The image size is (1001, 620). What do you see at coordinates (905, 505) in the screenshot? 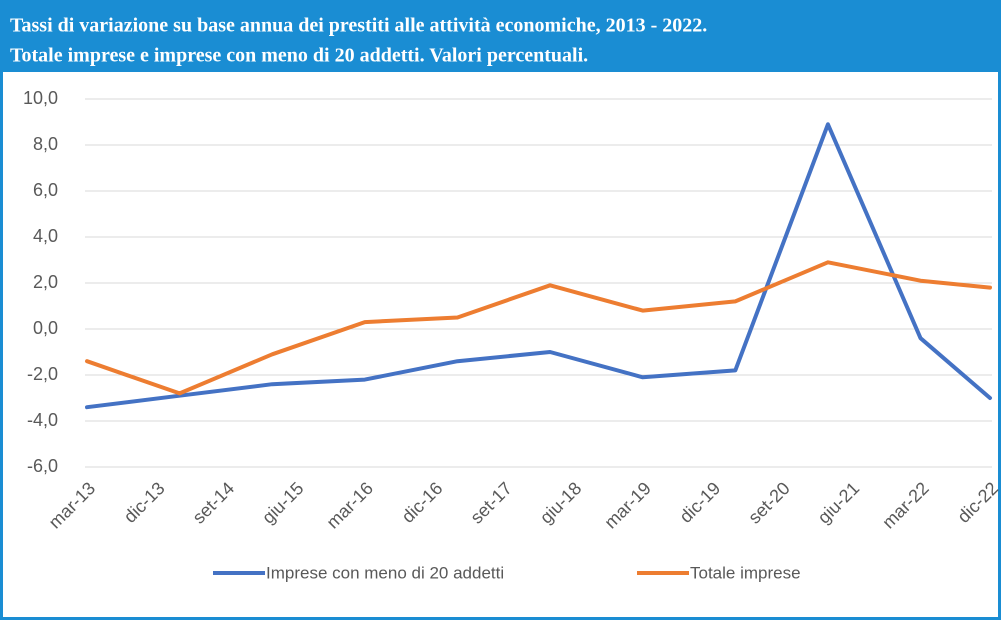
I see `x-tick-label: mar-22` at bounding box center [905, 505].